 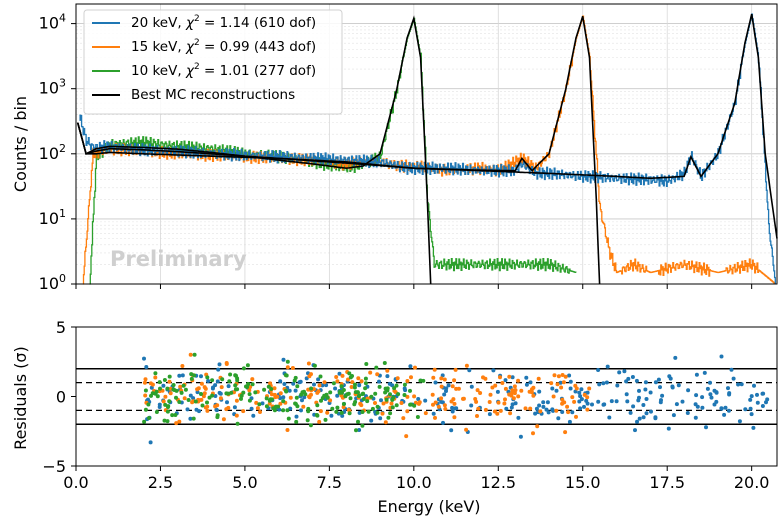 What do you see at coordinates (223, 70) in the screenshot?
I see `legend-entry: 10 keV, χ2 = 1.01 (277 dof)` at bounding box center [223, 70].